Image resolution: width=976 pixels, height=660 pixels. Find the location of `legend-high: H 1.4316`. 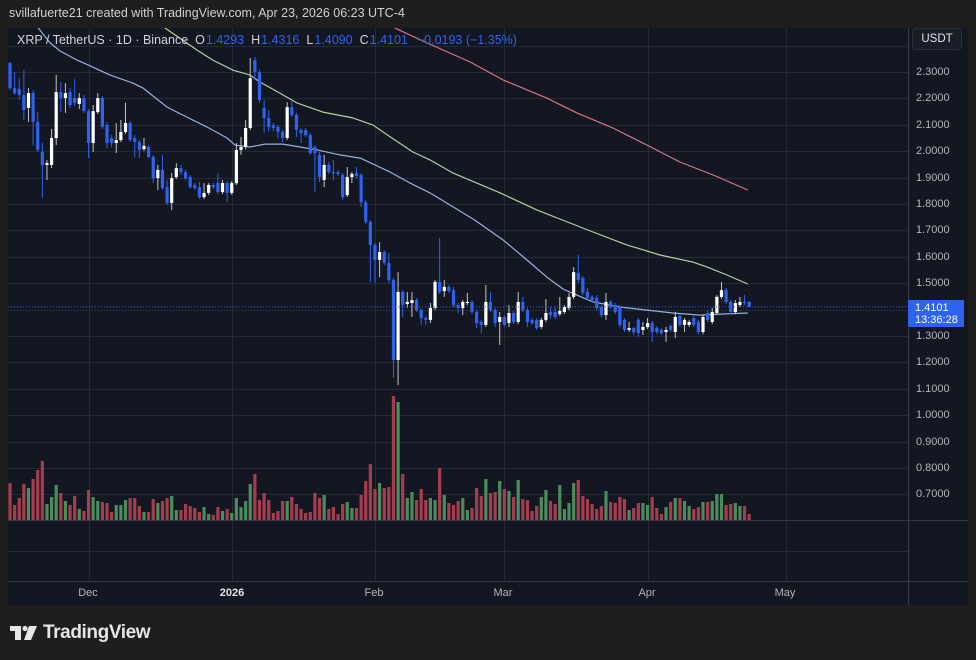

legend-high: H 1.4316 is located at coordinates (275, 40).